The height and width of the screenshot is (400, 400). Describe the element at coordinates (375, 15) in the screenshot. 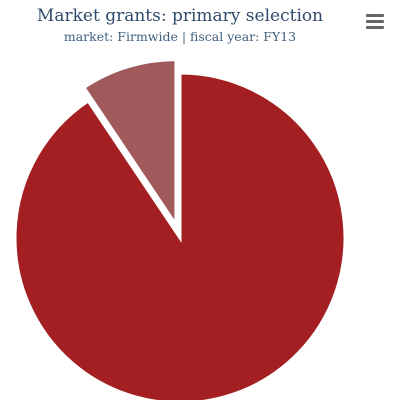

I see `hamburger-menu-icon` at that location.